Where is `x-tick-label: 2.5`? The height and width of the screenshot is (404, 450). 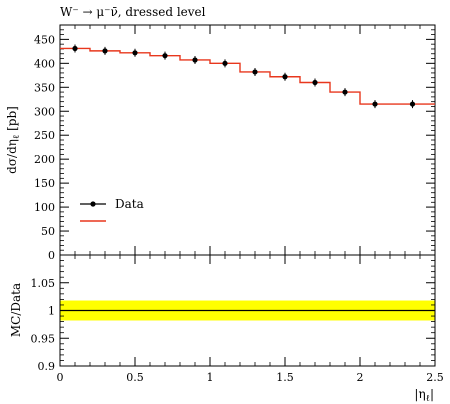
x-tick-label: 2.5 is located at coordinates (435, 377).